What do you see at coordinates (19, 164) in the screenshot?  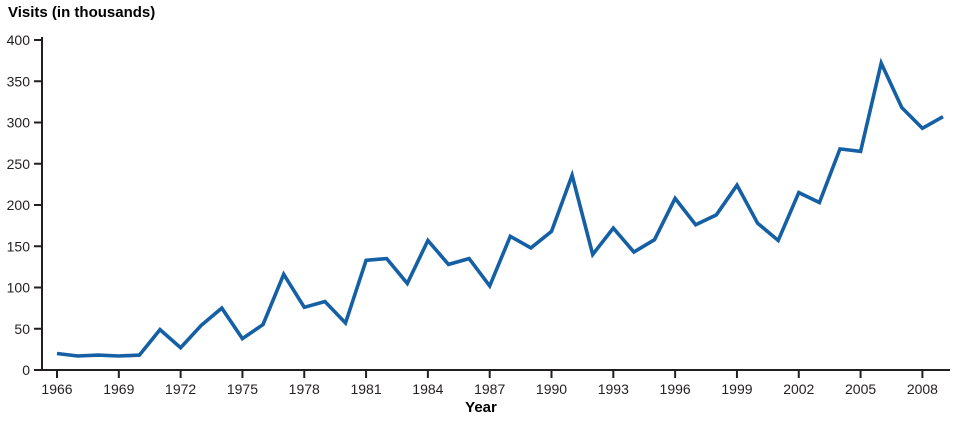 I see `y-tick-label: 250` at bounding box center [19, 164].